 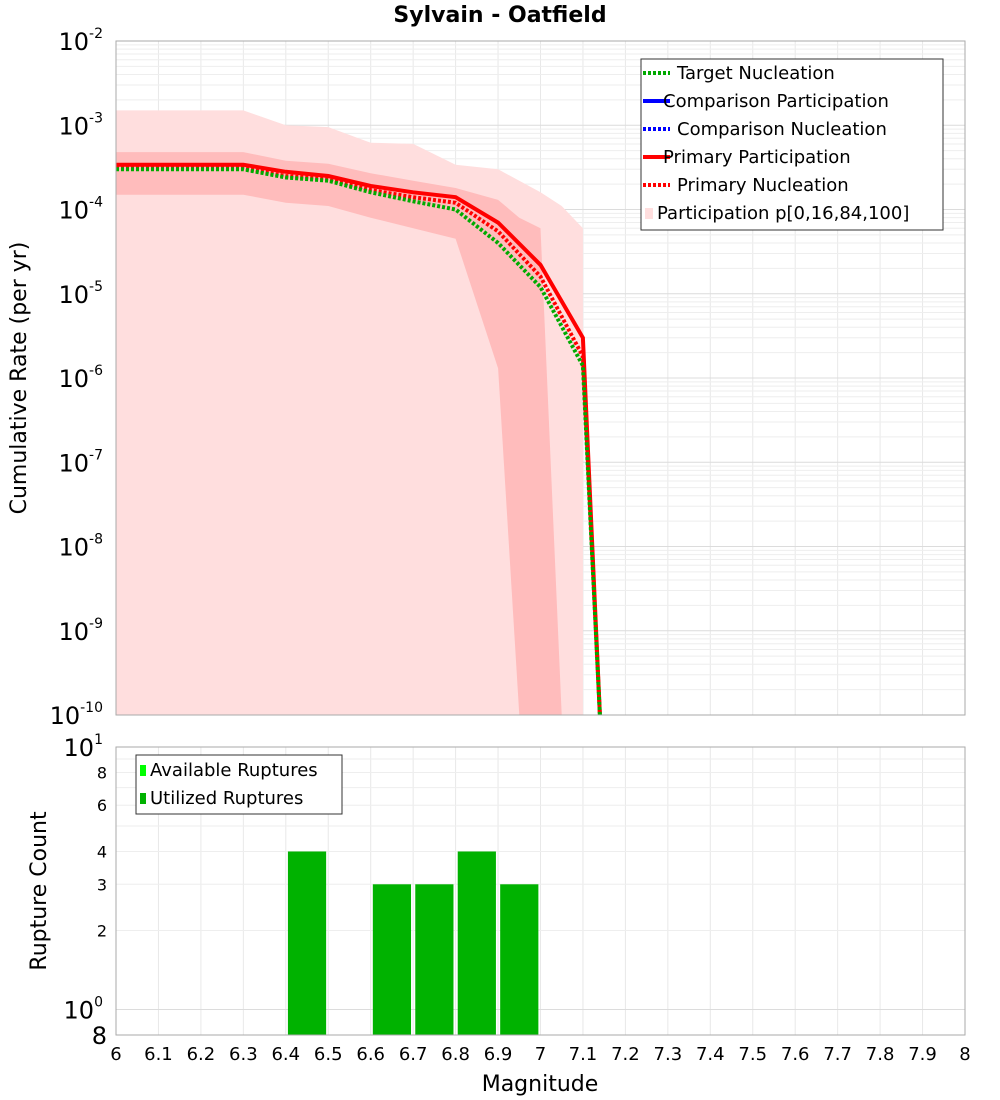 What do you see at coordinates (583, 1054) in the screenshot?
I see `x-tick-label: 7.1` at bounding box center [583, 1054].